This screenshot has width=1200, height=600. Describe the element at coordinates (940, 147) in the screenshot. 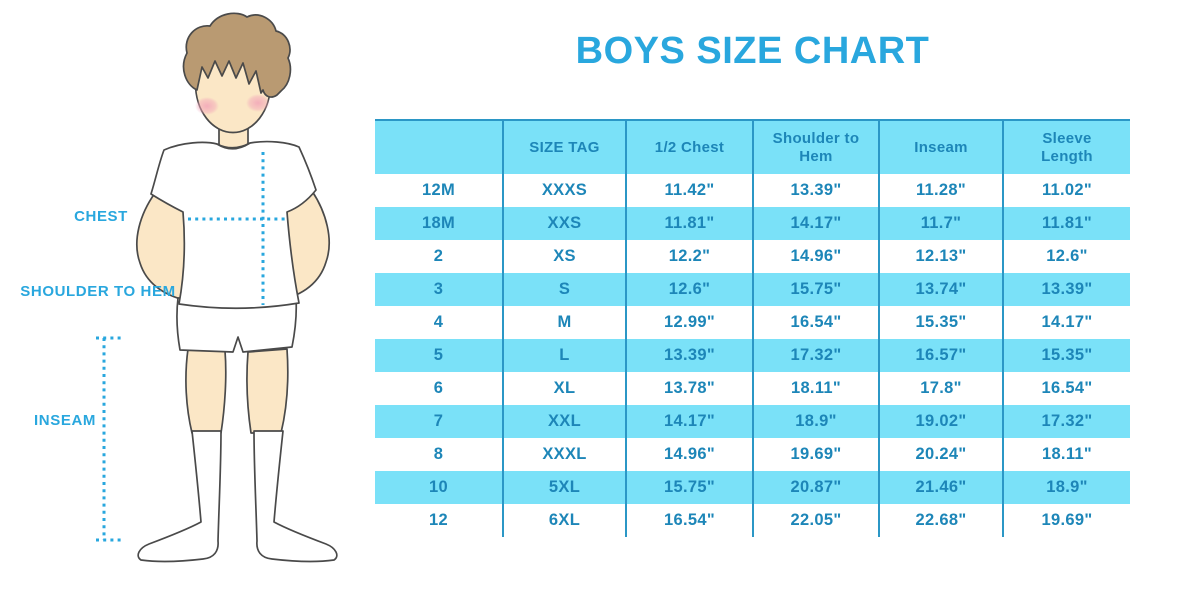

I see `header-inseam: Inseam` at that location.